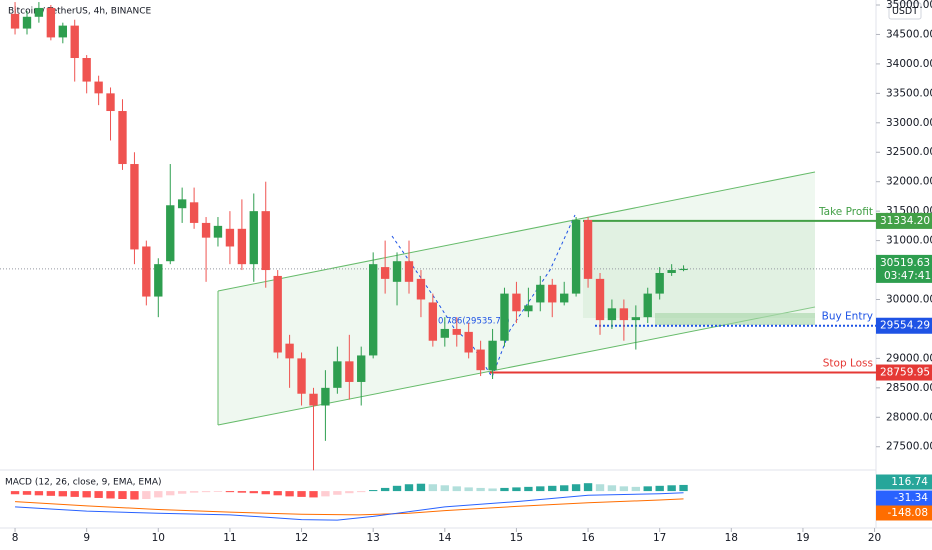  Describe the element at coordinates (907, 276) in the screenshot. I see `countdown: 03:47:41` at that location.